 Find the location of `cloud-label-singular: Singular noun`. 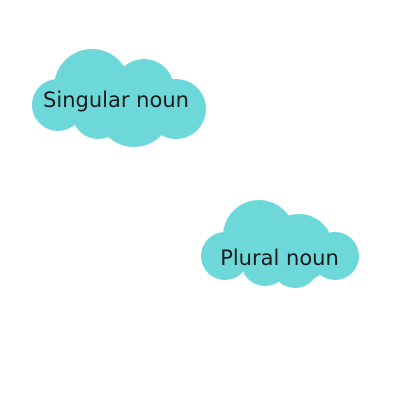

cloud-label-singular: Singular noun is located at coordinates (116, 100).